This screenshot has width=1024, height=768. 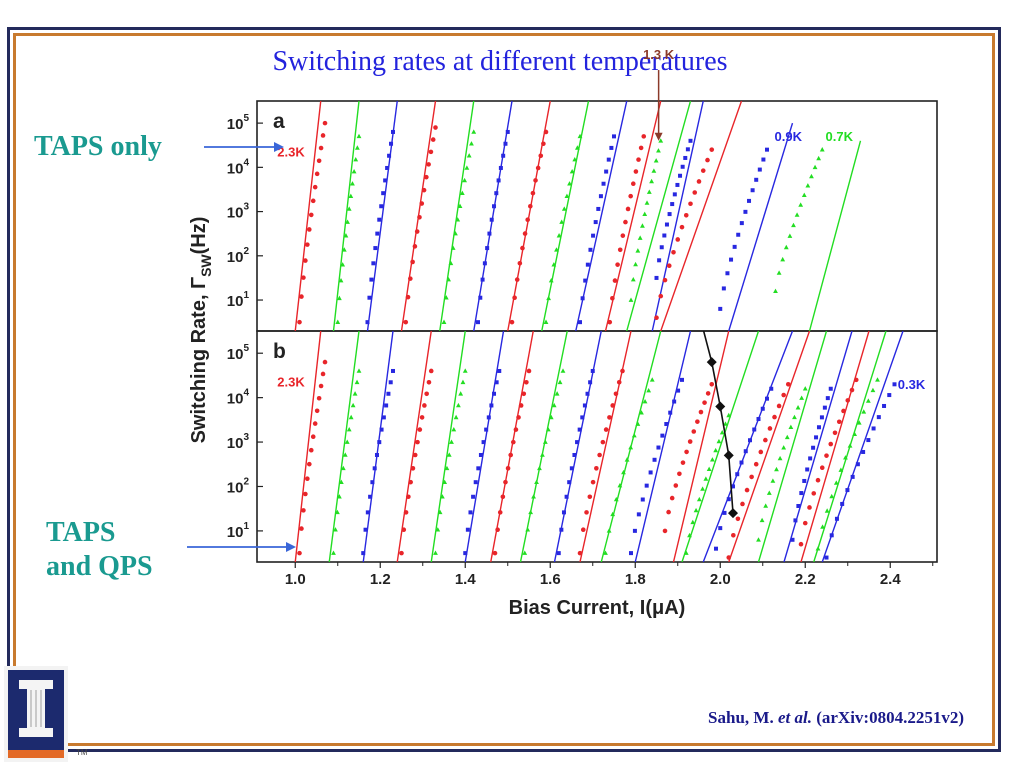 I want to click on crossover-point, so click(x=728, y=455).